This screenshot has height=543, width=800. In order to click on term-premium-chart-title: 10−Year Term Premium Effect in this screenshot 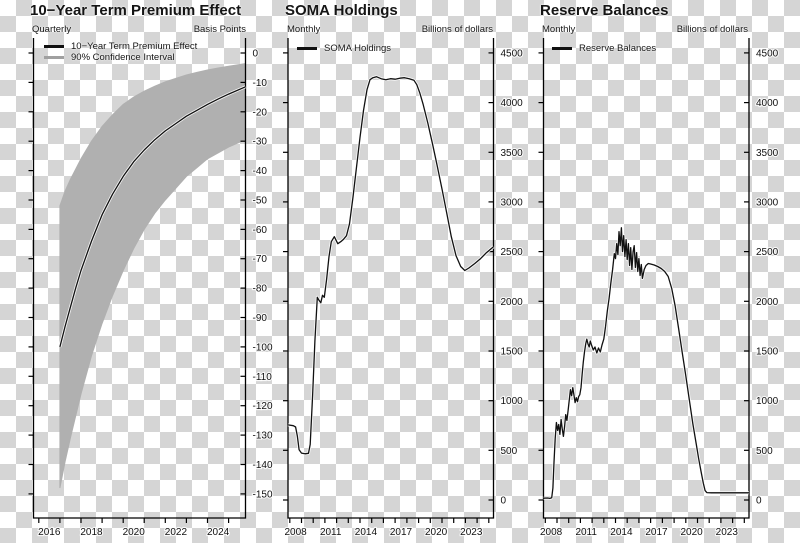, I will do `click(136, 10)`.